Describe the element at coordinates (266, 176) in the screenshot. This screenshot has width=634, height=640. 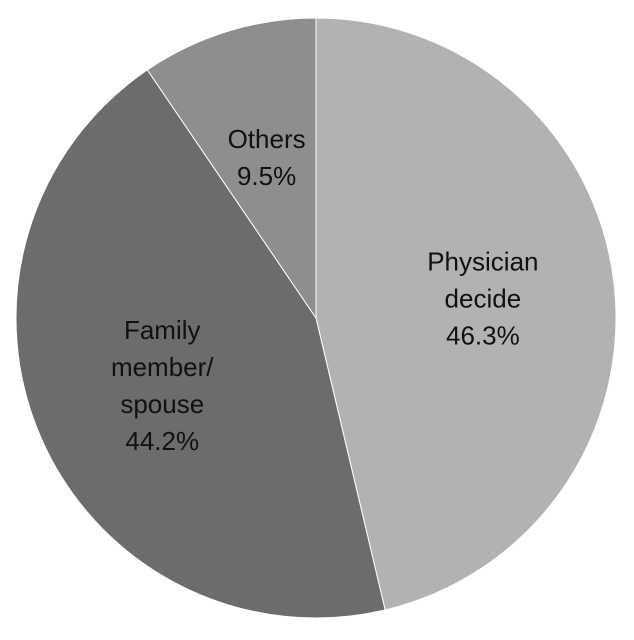
I see `pie-slice-label-2-line-1: 9.5%` at that location.